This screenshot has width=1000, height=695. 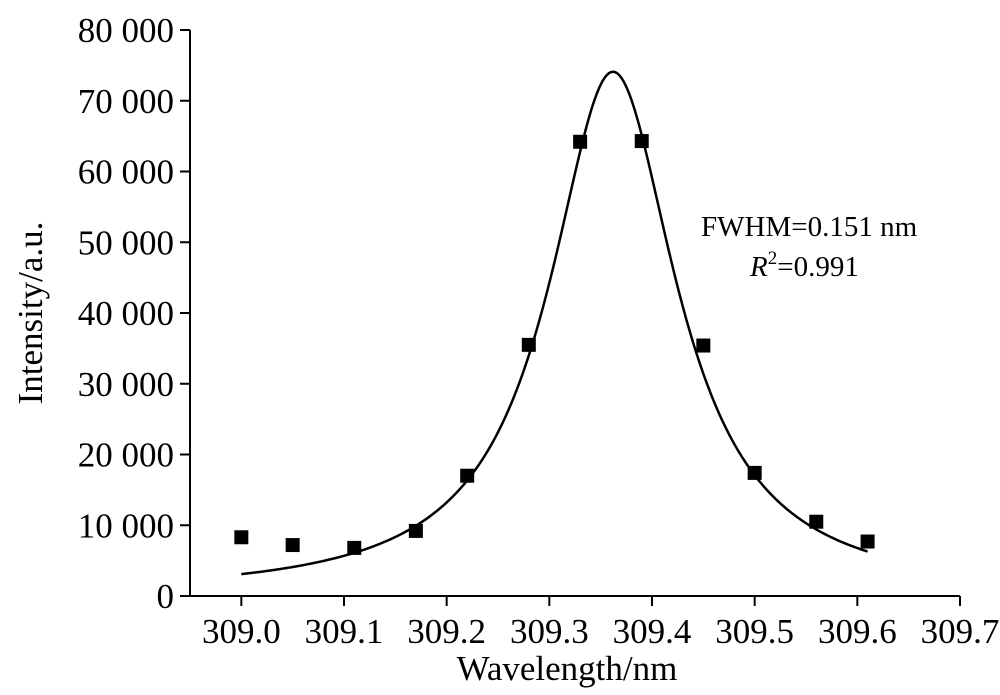 What do you see at coordinates (446, 631) in the screenshot?
I see `x-tick-label: 309.2` at bounding box center [446, 631].